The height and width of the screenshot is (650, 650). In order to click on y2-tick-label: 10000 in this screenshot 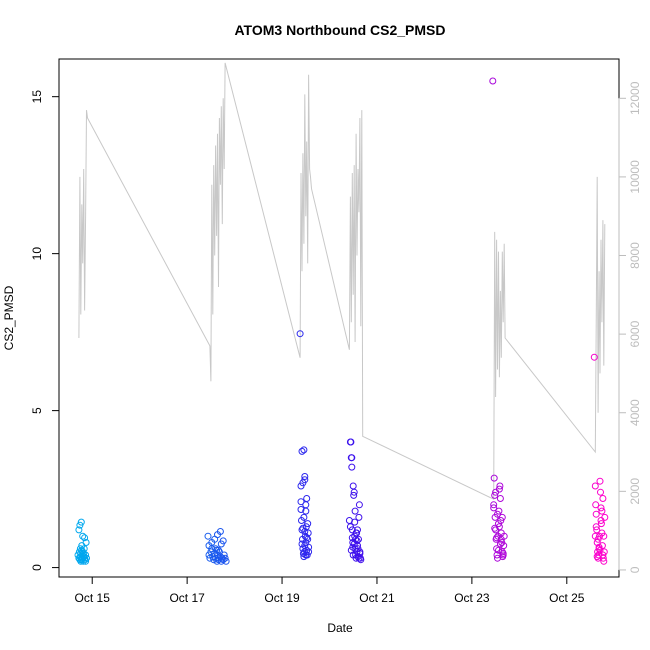, I will do `click(635, 177)`.